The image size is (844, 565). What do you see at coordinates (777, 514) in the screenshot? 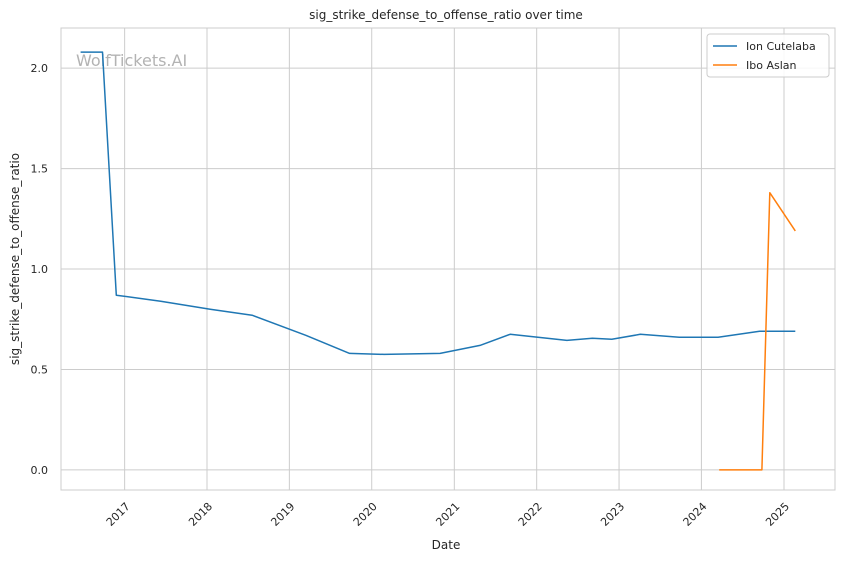
I see `x-tick-label: 2025` at bounding box center [777, 514].